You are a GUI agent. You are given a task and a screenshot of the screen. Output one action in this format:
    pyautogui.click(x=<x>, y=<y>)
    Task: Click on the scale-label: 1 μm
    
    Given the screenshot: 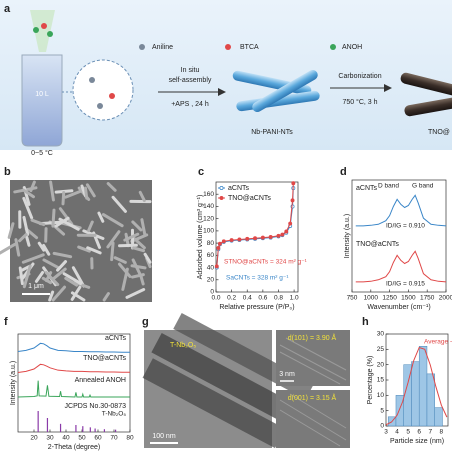 What is the action you would take?
    pyautogui.click(x=36, y=286)
    